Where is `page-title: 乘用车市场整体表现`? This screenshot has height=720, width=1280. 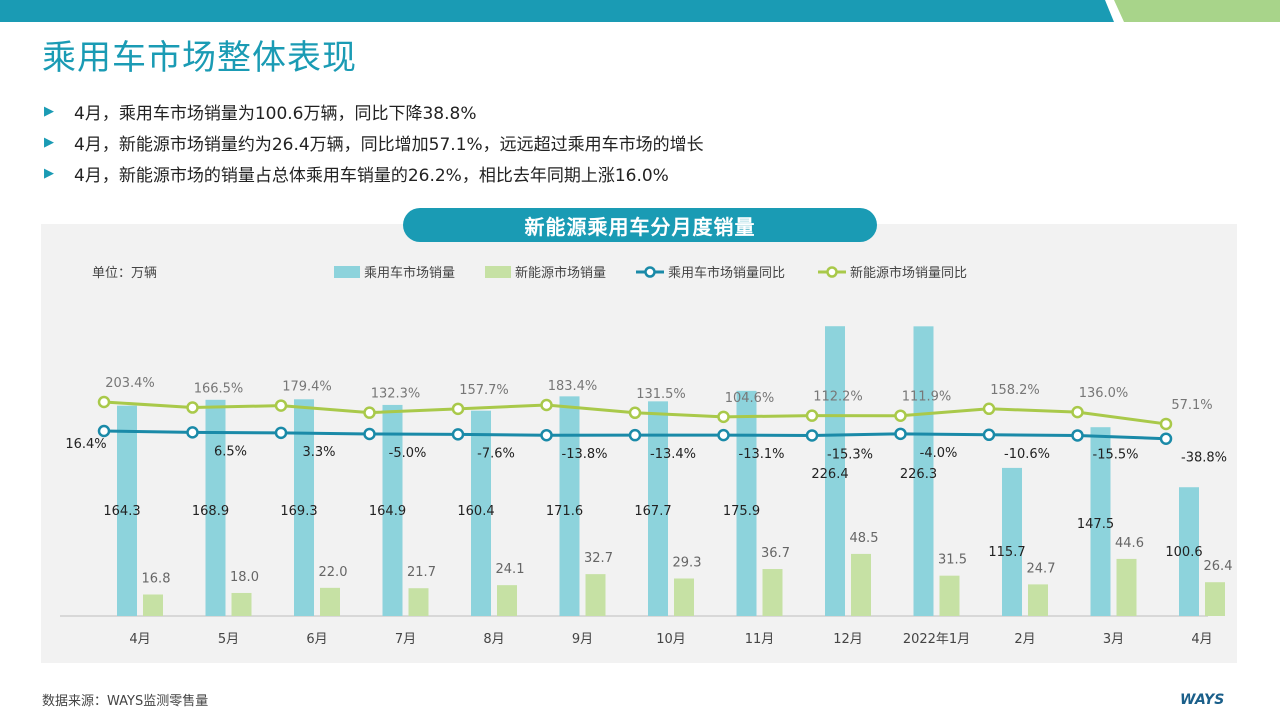
page-title: 乘用车市场整体表现 is located at coordinates (199, 58).